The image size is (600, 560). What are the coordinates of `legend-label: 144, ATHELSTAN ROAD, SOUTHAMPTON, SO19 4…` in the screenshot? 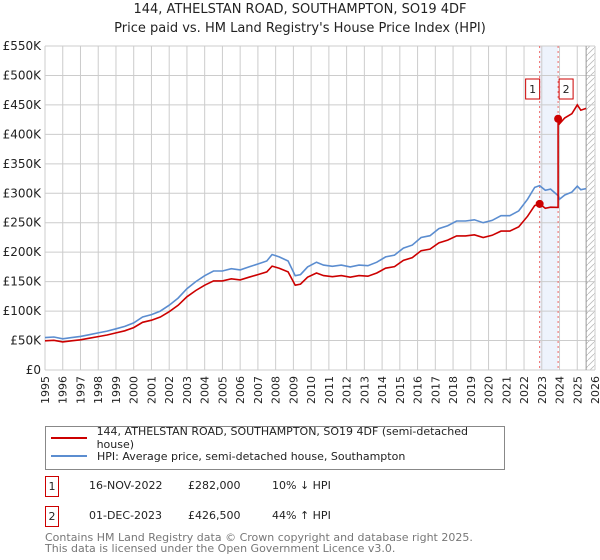 It's located at (282, 438).